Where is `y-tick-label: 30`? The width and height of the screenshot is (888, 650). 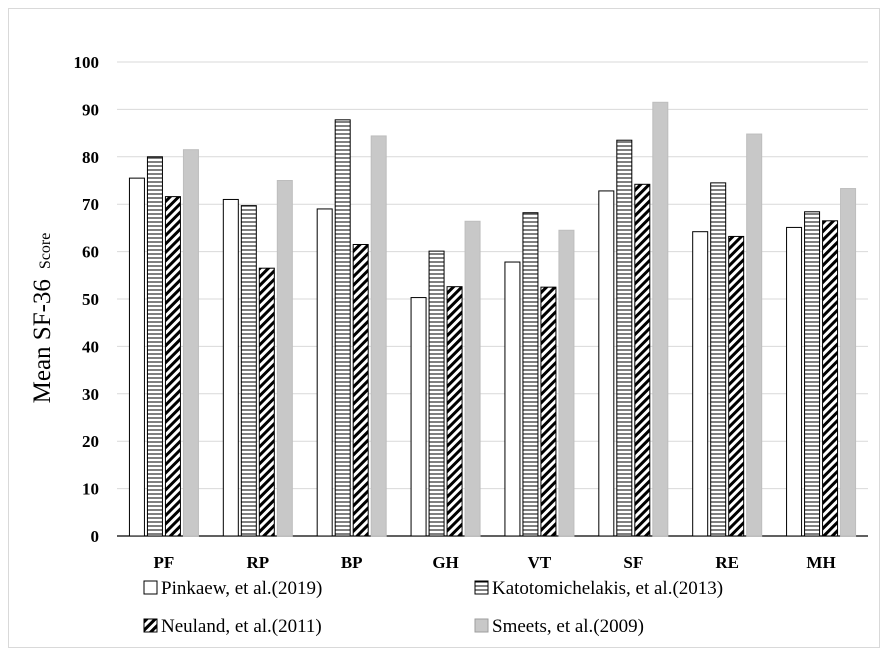
y-tick-label: 30 is located at coordinates (90, 394).